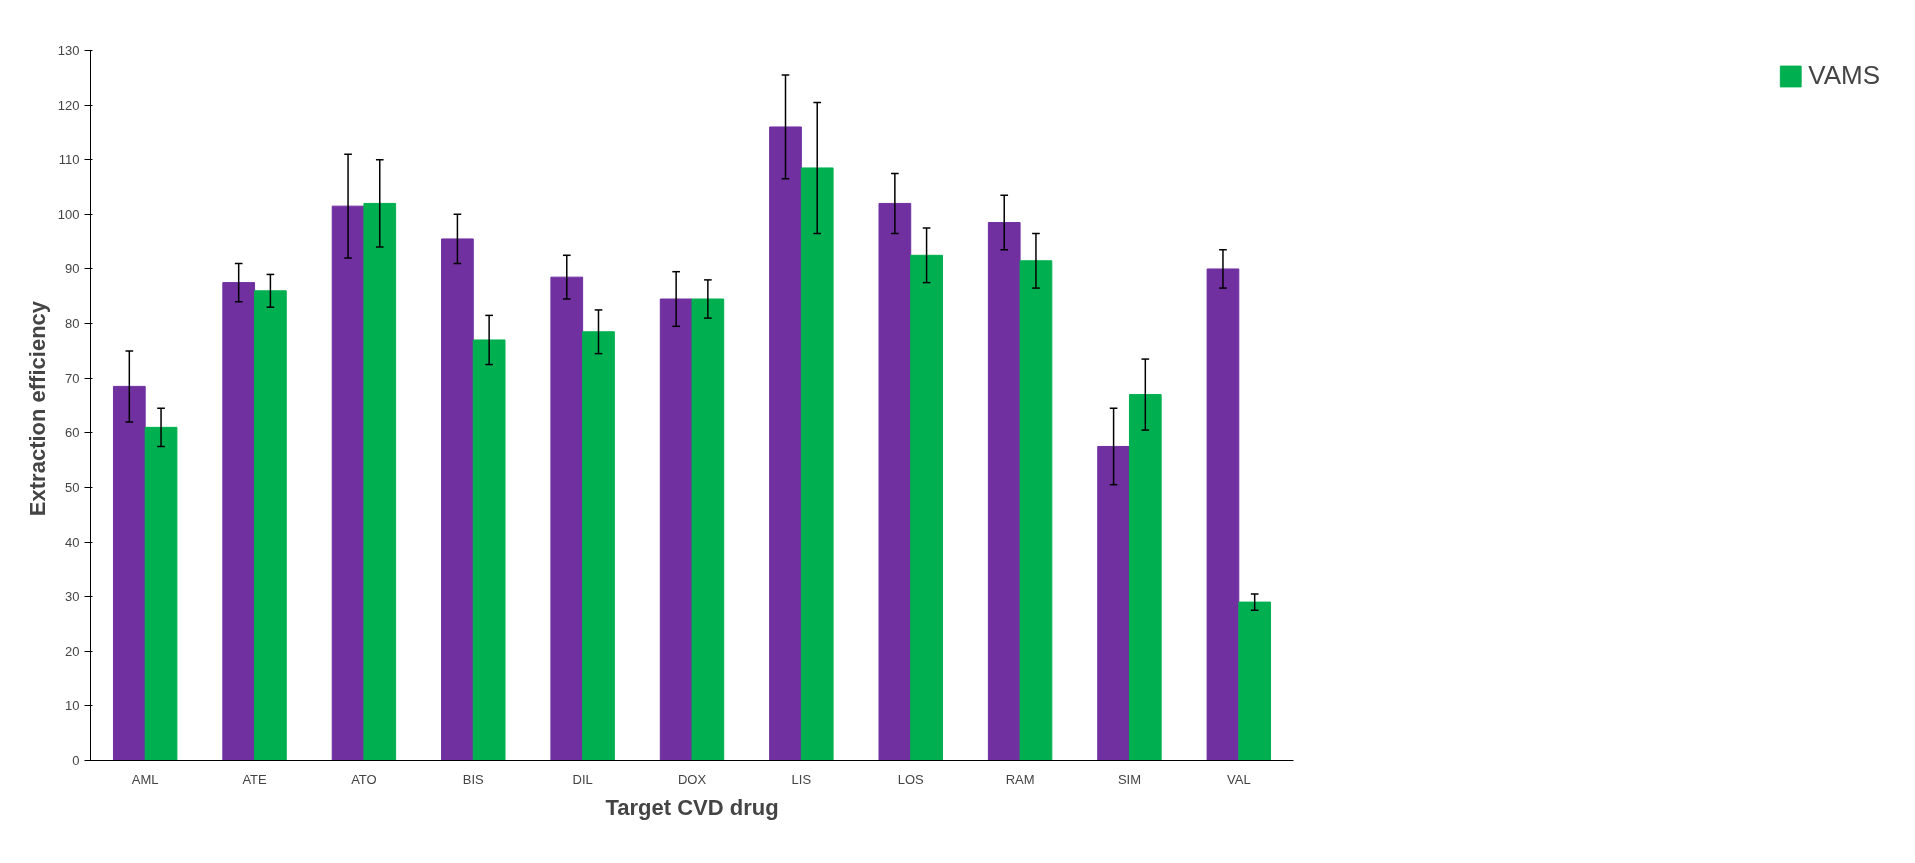 The image size is (1915, 863). Describe the element at coordinates (37, 408) in the screenshot. I see `y-axis-title: Extraction efficiency` at that location.